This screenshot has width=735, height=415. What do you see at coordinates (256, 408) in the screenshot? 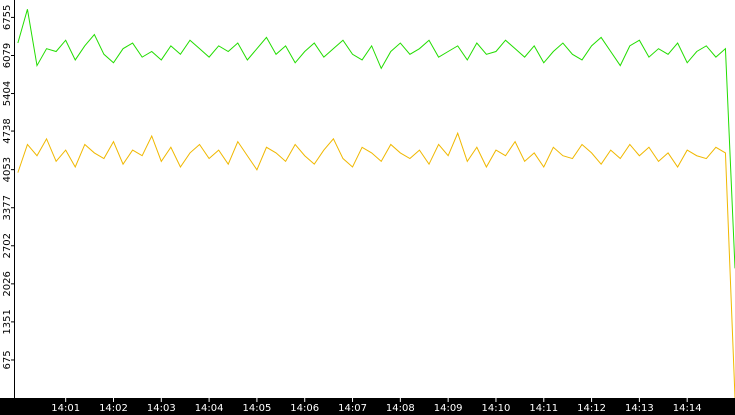
I see `x-tick-label: 14:05` at bounding box center [256, 408].